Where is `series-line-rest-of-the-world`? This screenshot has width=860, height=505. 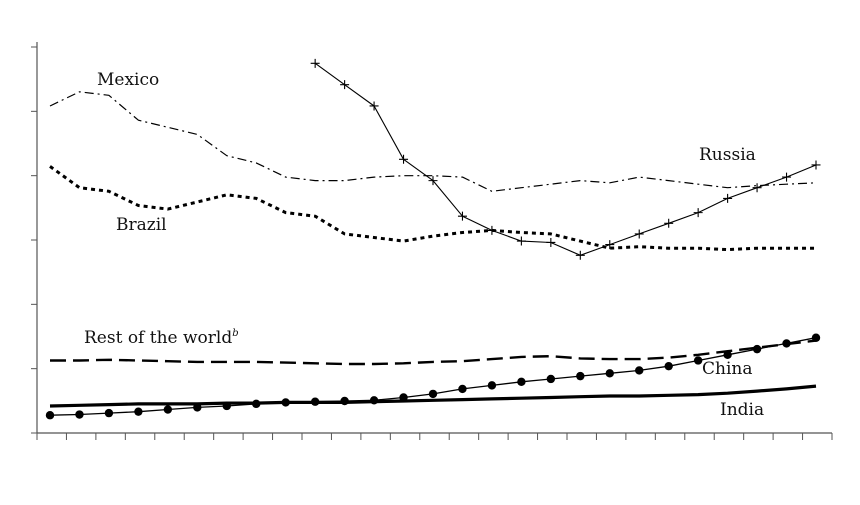 series-line-rest-of-the-world is located at coordinates (433, 352).